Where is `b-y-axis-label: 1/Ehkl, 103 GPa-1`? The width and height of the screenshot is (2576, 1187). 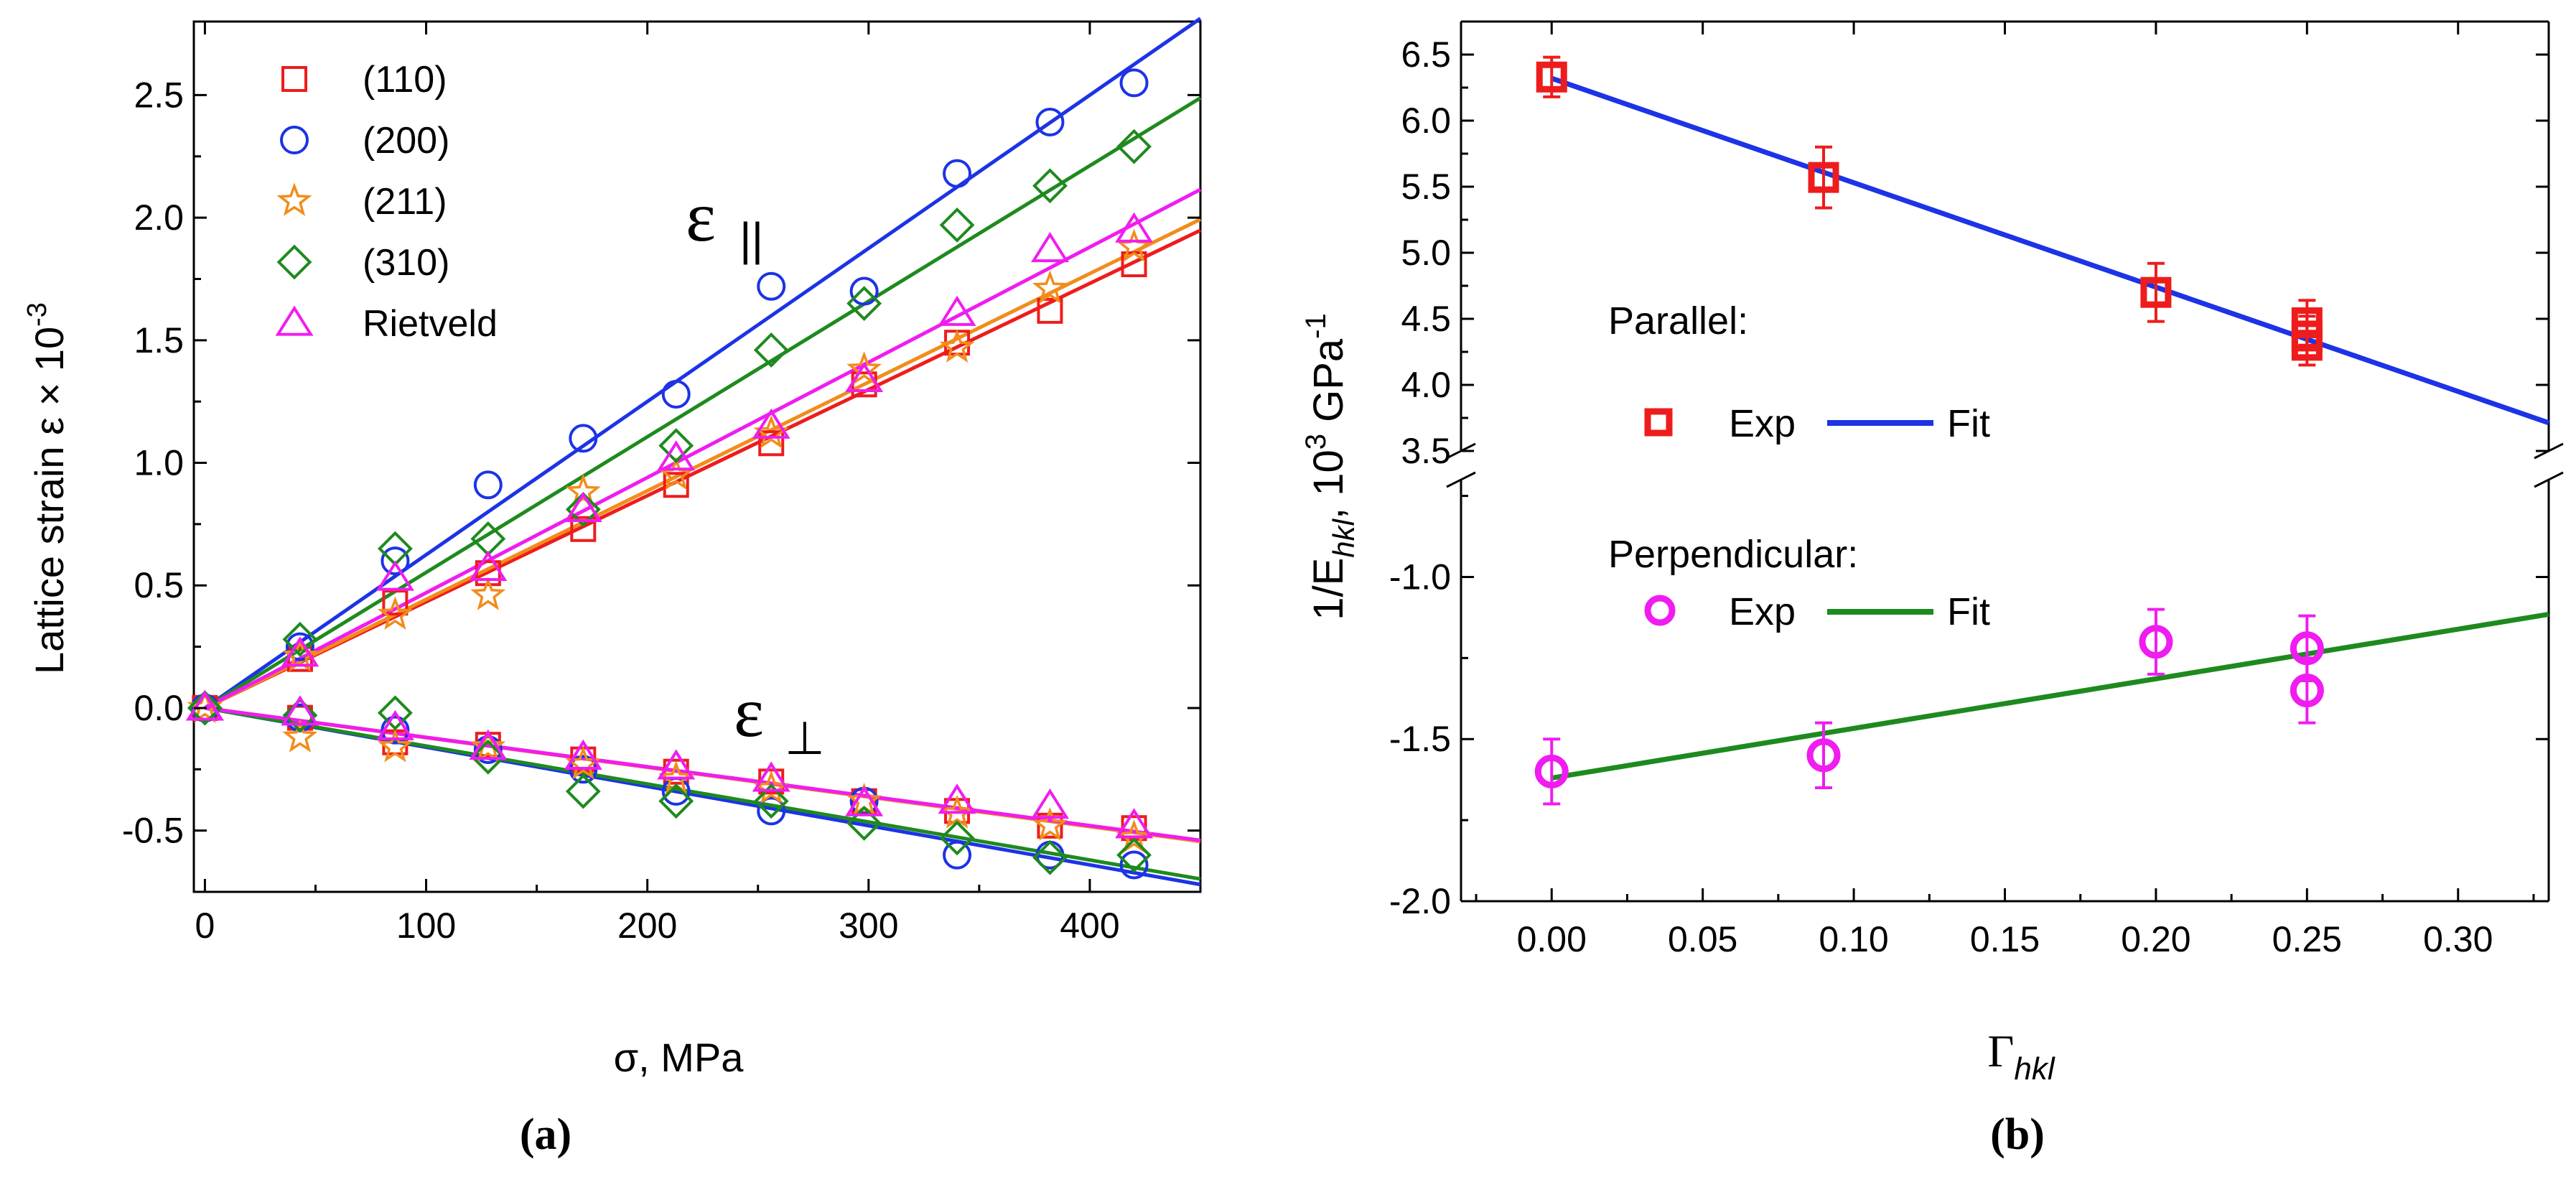 b-y-axis-label: 1/Ehkl, 103 GPa-1 is located at coordinates (1330, 466).